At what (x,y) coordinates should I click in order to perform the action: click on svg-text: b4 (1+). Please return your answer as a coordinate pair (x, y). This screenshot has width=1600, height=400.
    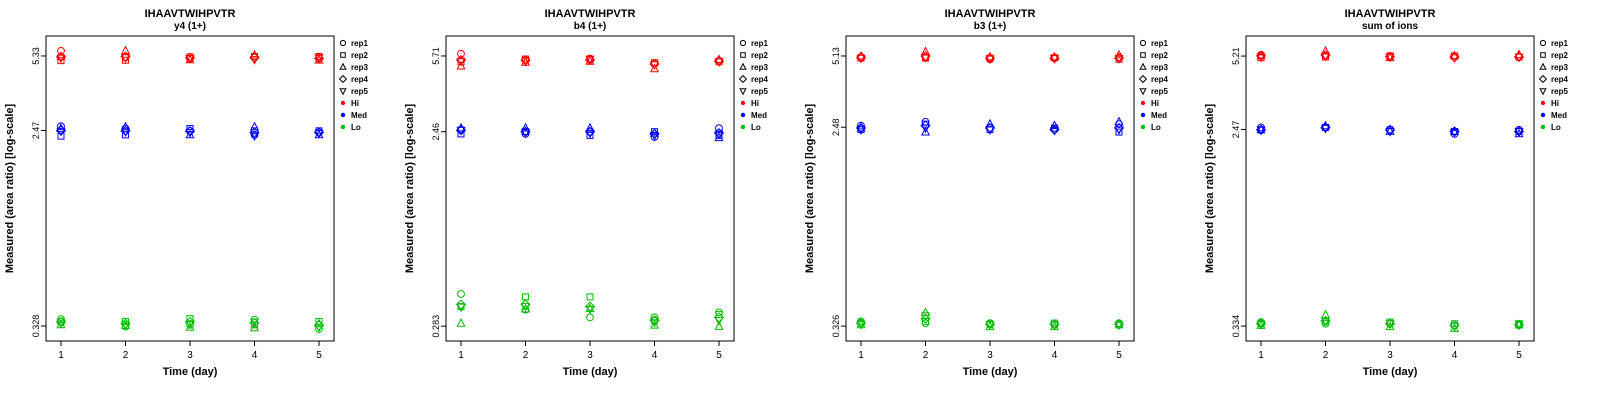
    Looking at the image, I should click on (590, 26).